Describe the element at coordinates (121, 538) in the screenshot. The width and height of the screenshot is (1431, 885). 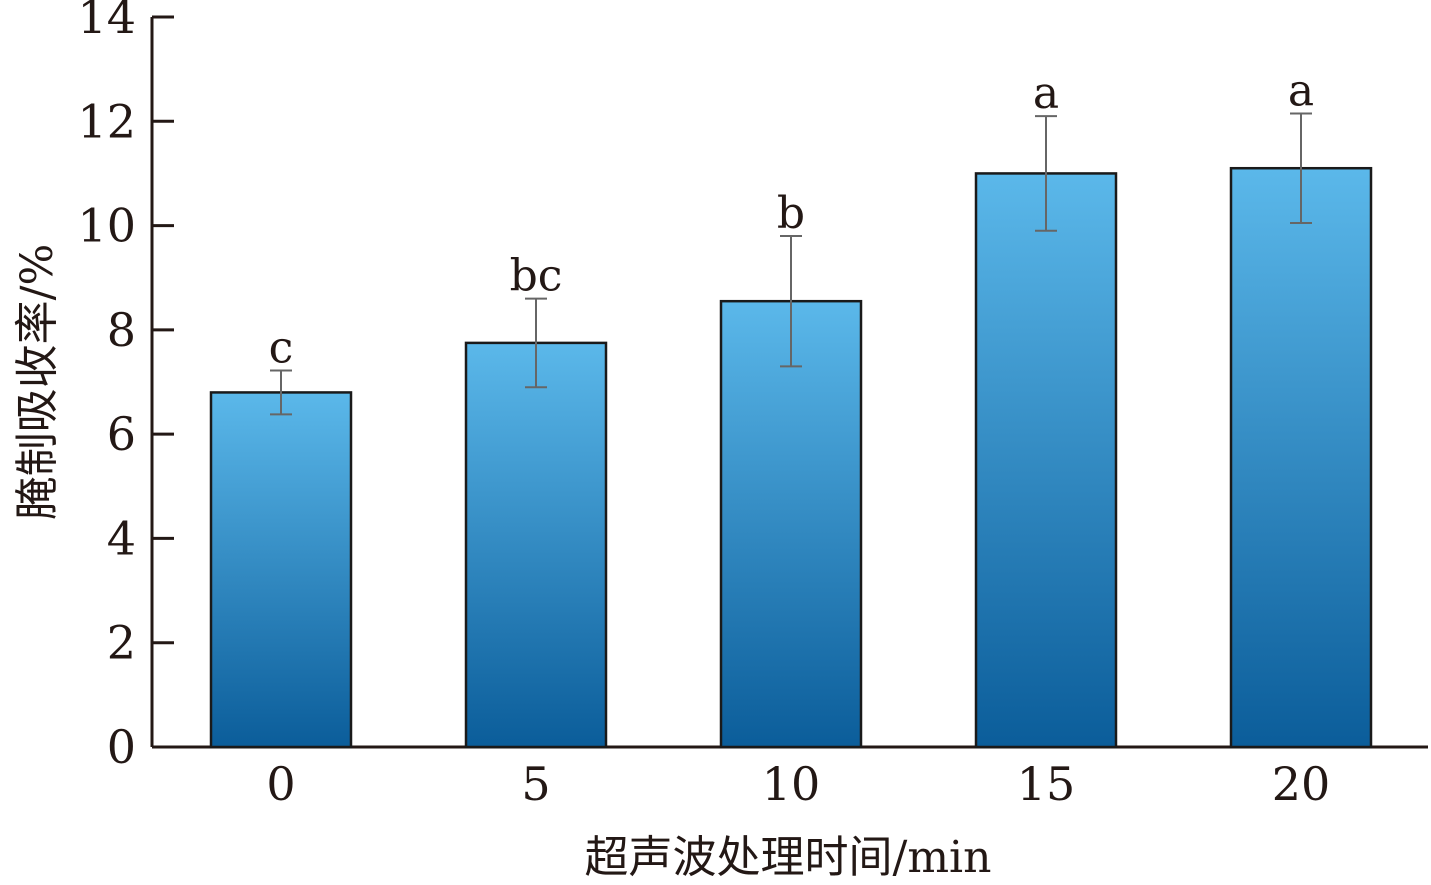
I see `y-tick-label: 4` at that location.